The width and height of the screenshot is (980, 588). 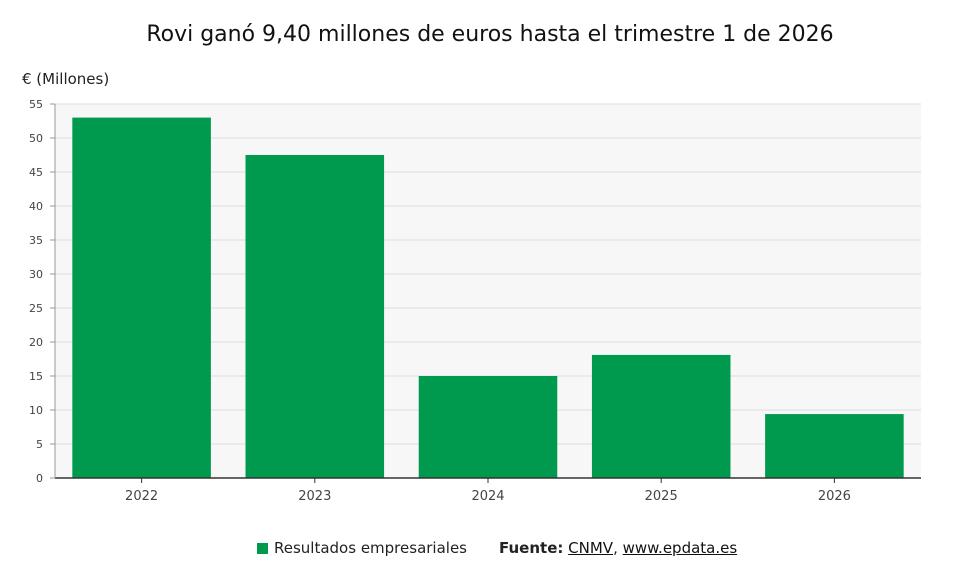 I want to click on x-axis-ticks: 2022 2023 2024 2025 2026, so click(x=488, y=491).